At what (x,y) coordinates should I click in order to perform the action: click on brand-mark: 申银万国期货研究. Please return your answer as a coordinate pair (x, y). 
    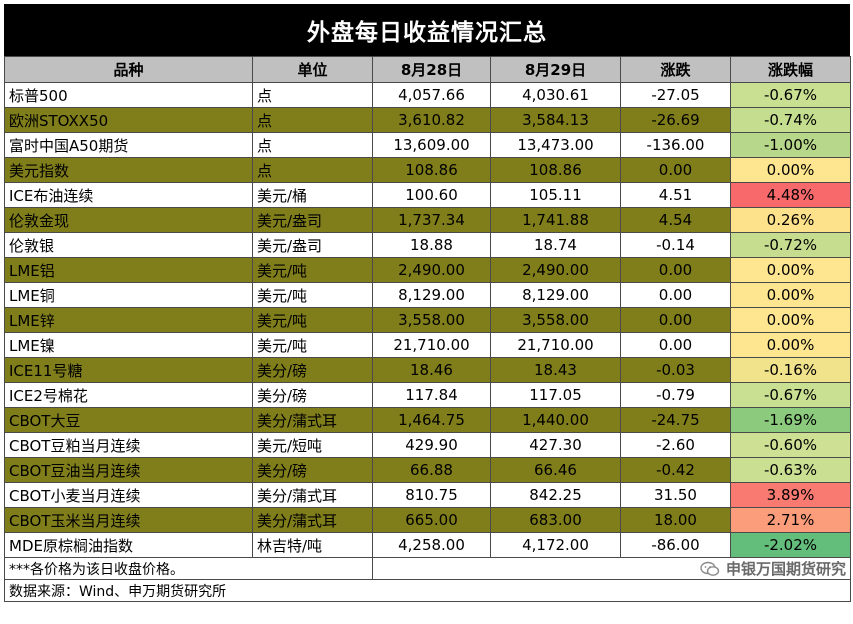
    Looking at the image, I should click on (611, 569).